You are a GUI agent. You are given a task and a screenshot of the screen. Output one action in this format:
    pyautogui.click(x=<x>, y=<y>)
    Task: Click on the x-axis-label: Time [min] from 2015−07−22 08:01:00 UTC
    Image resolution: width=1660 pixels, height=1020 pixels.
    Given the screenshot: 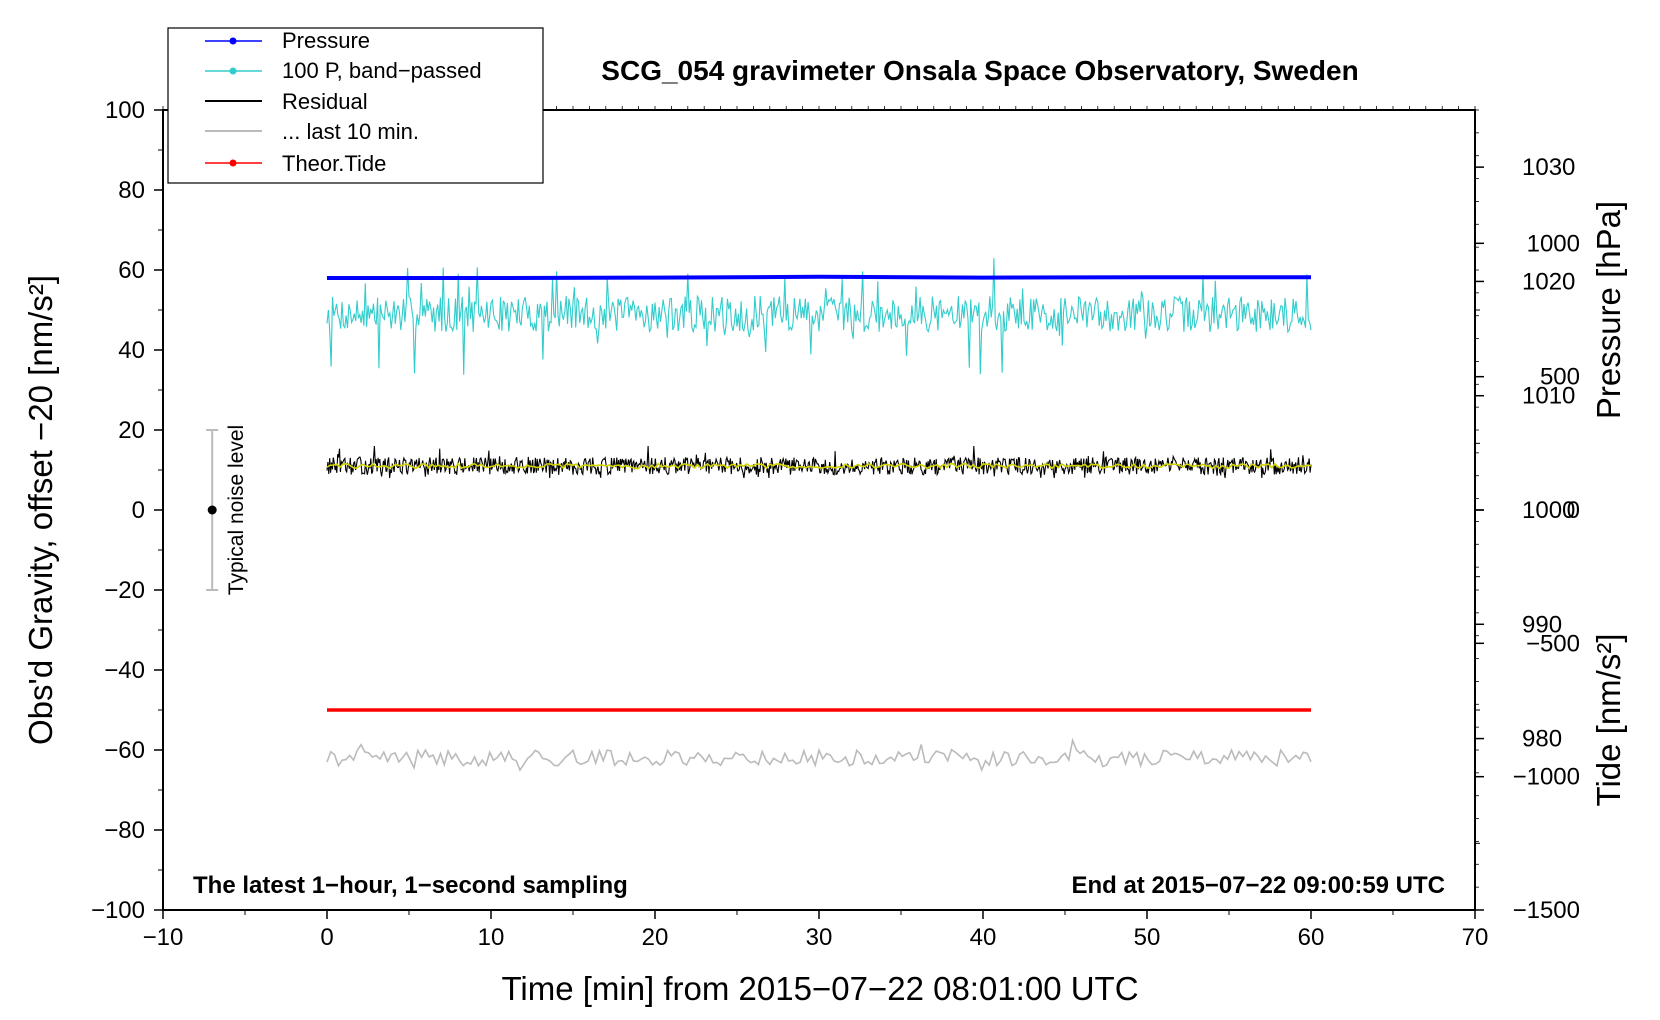 What is the action you would take?
    pyautogui.click(x=819, y=988)
    